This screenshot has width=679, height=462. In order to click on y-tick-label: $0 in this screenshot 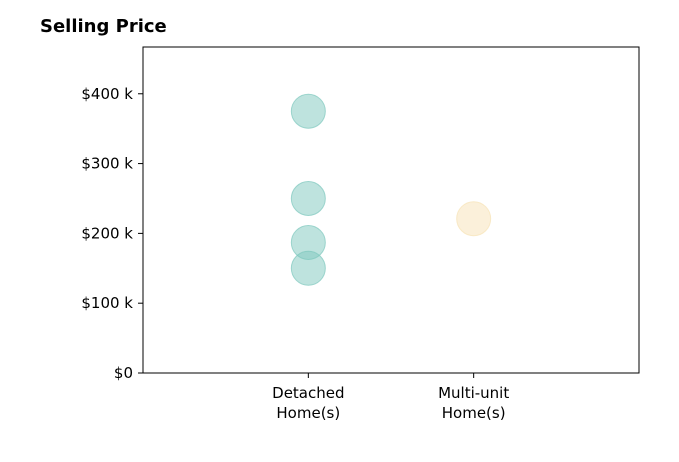, I will do `click(123, 373)`.